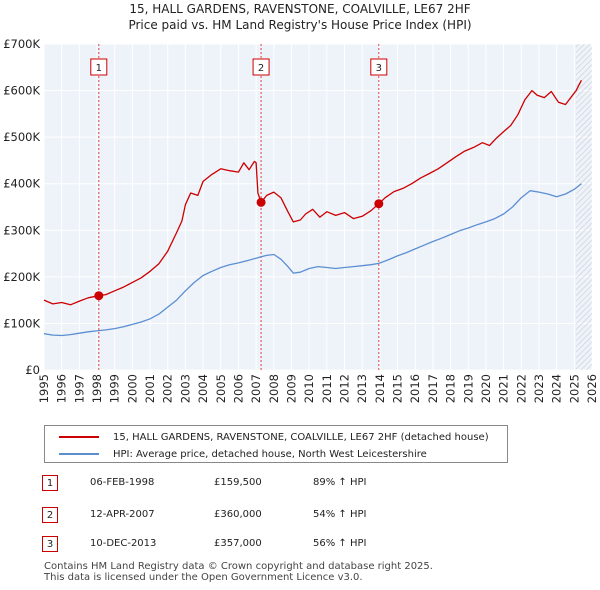  I want to click on sale-price: £360,000, so click(238, 514).